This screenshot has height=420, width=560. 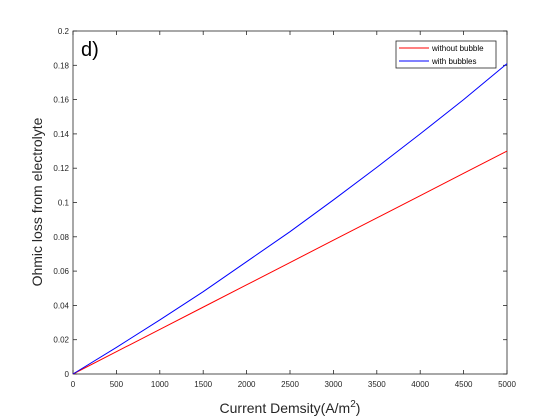 What do you see at coordinates (507, 384) in the screenshot?
I see `x-tick-label: 5000` at bounding box center [507, 384].